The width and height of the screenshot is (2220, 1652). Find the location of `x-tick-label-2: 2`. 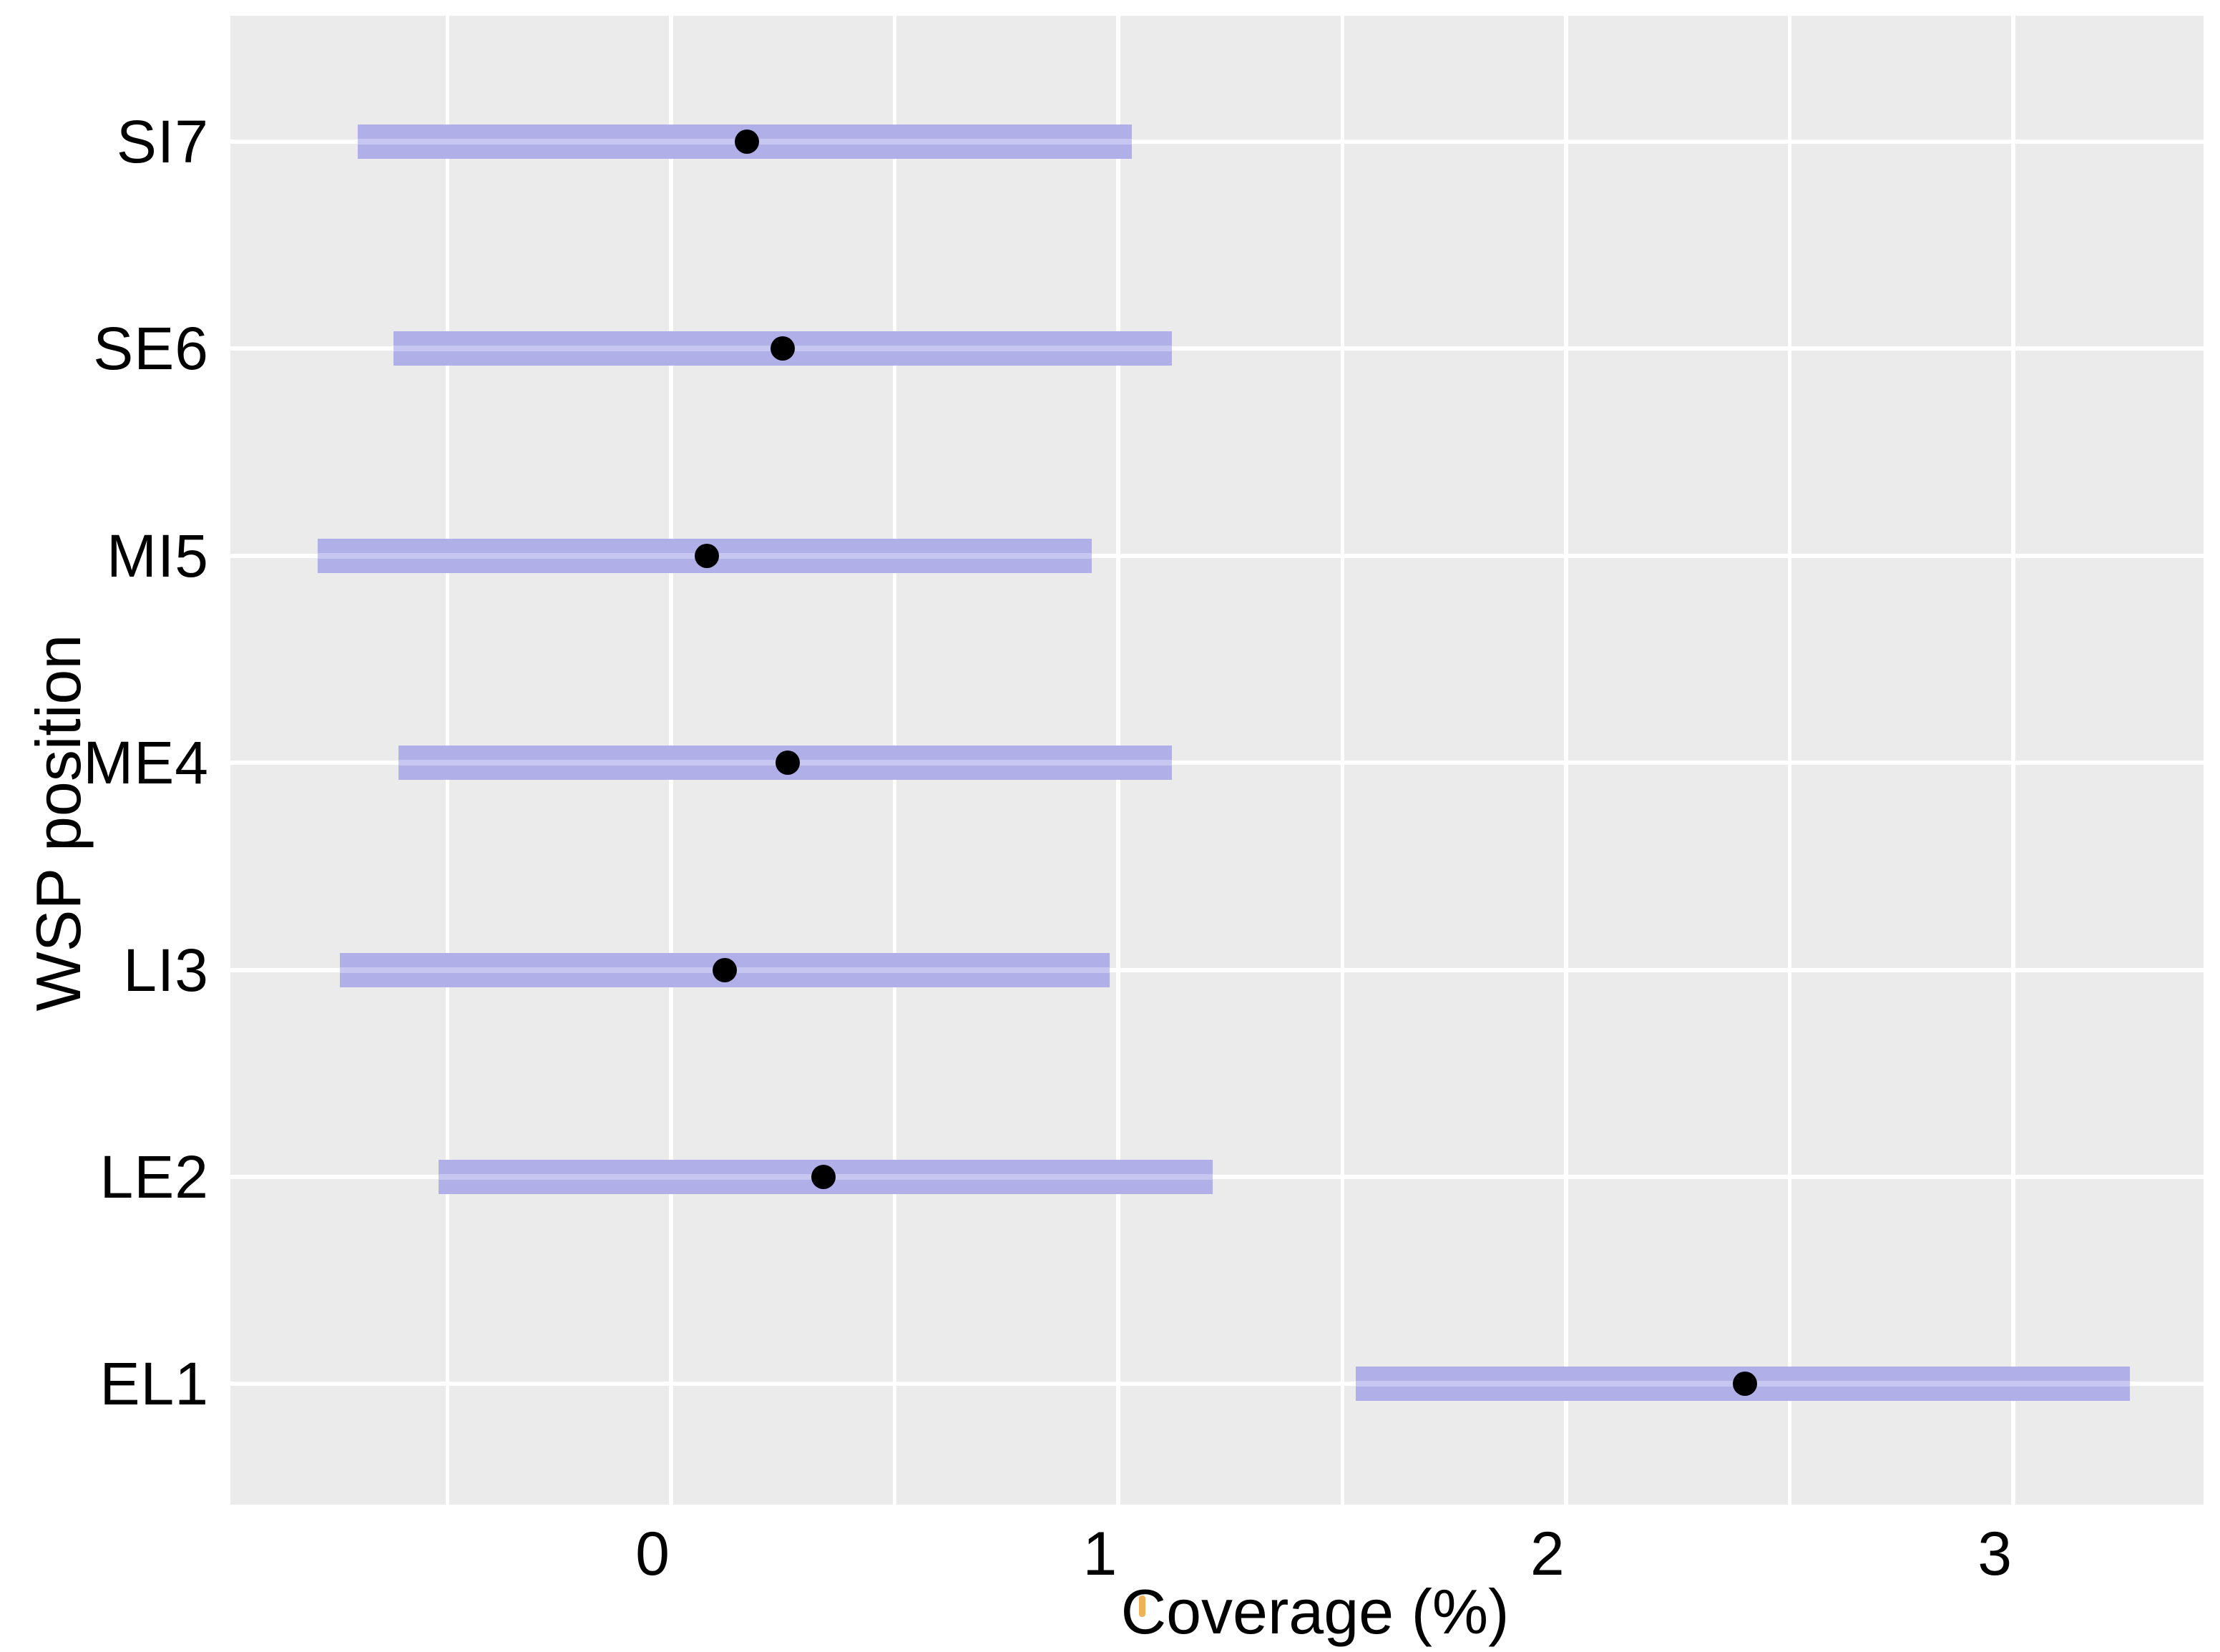

x-tick-label-2: 2 is located at coordinates (1548, 1554).